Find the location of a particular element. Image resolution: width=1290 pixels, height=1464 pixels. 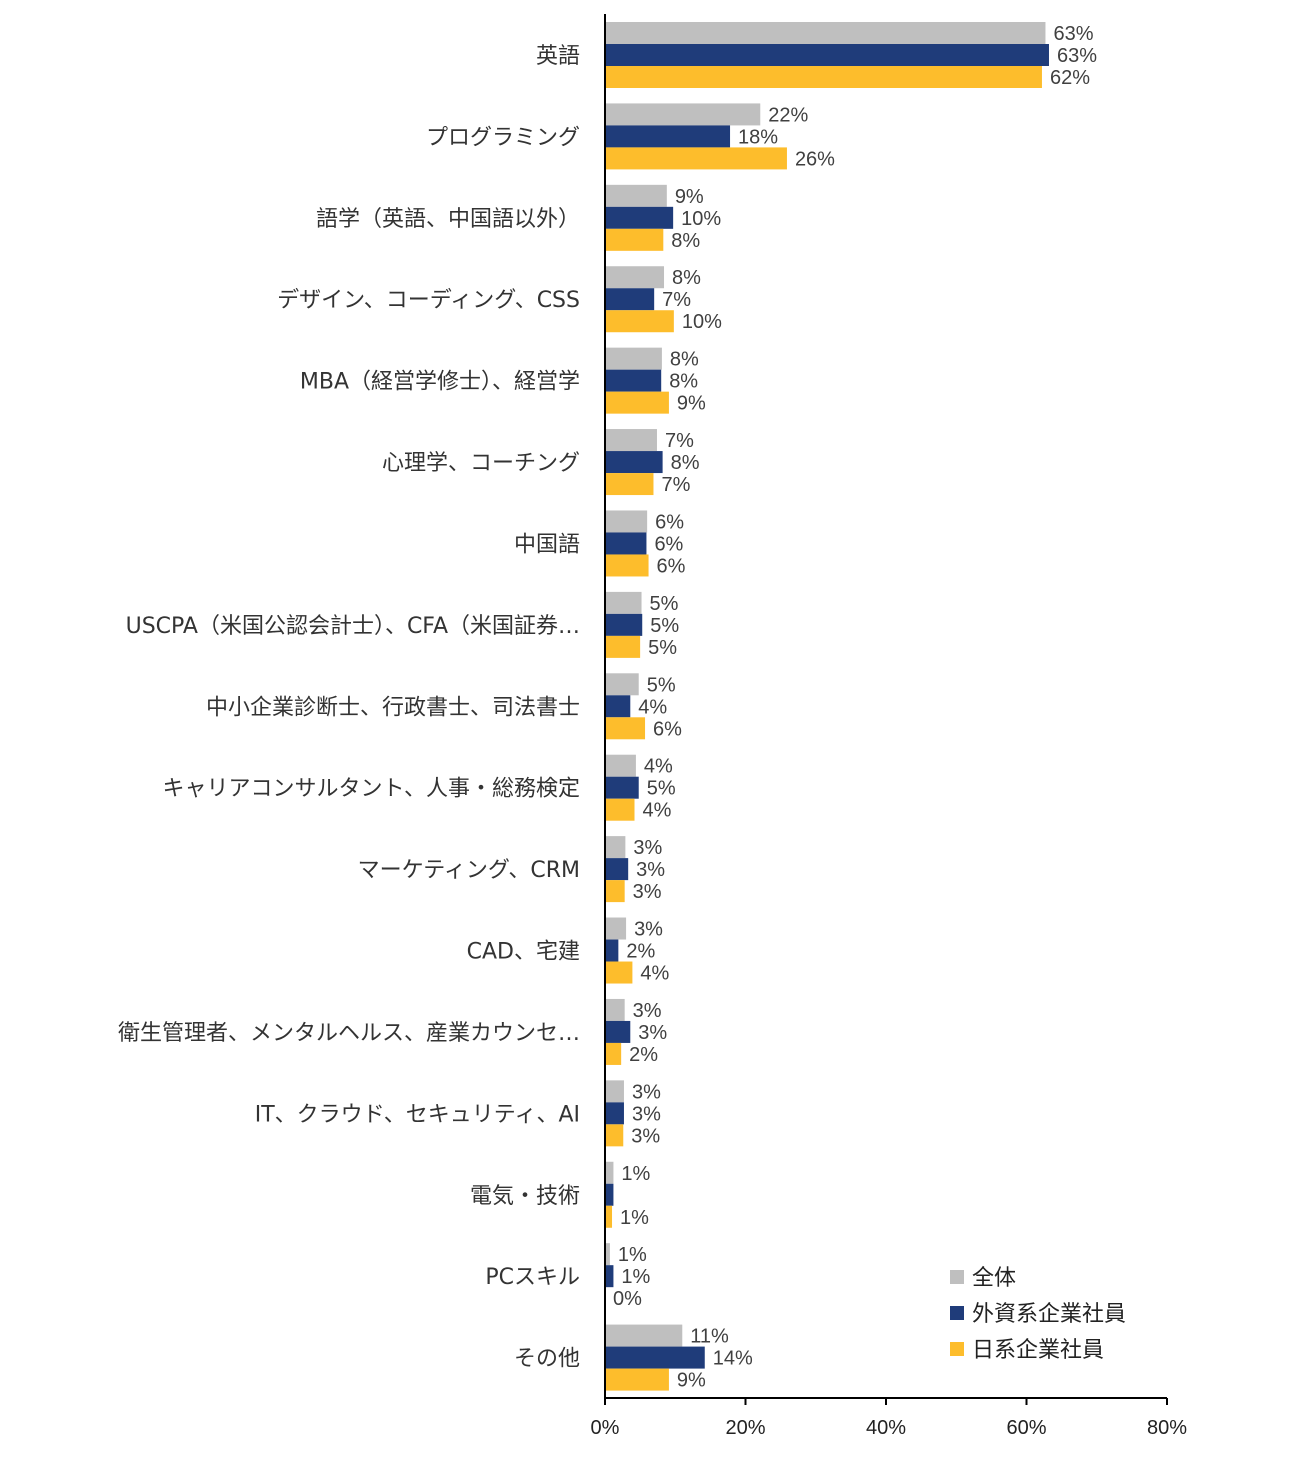

x-tick-label: 20% is located at coordinates (745, 1428).